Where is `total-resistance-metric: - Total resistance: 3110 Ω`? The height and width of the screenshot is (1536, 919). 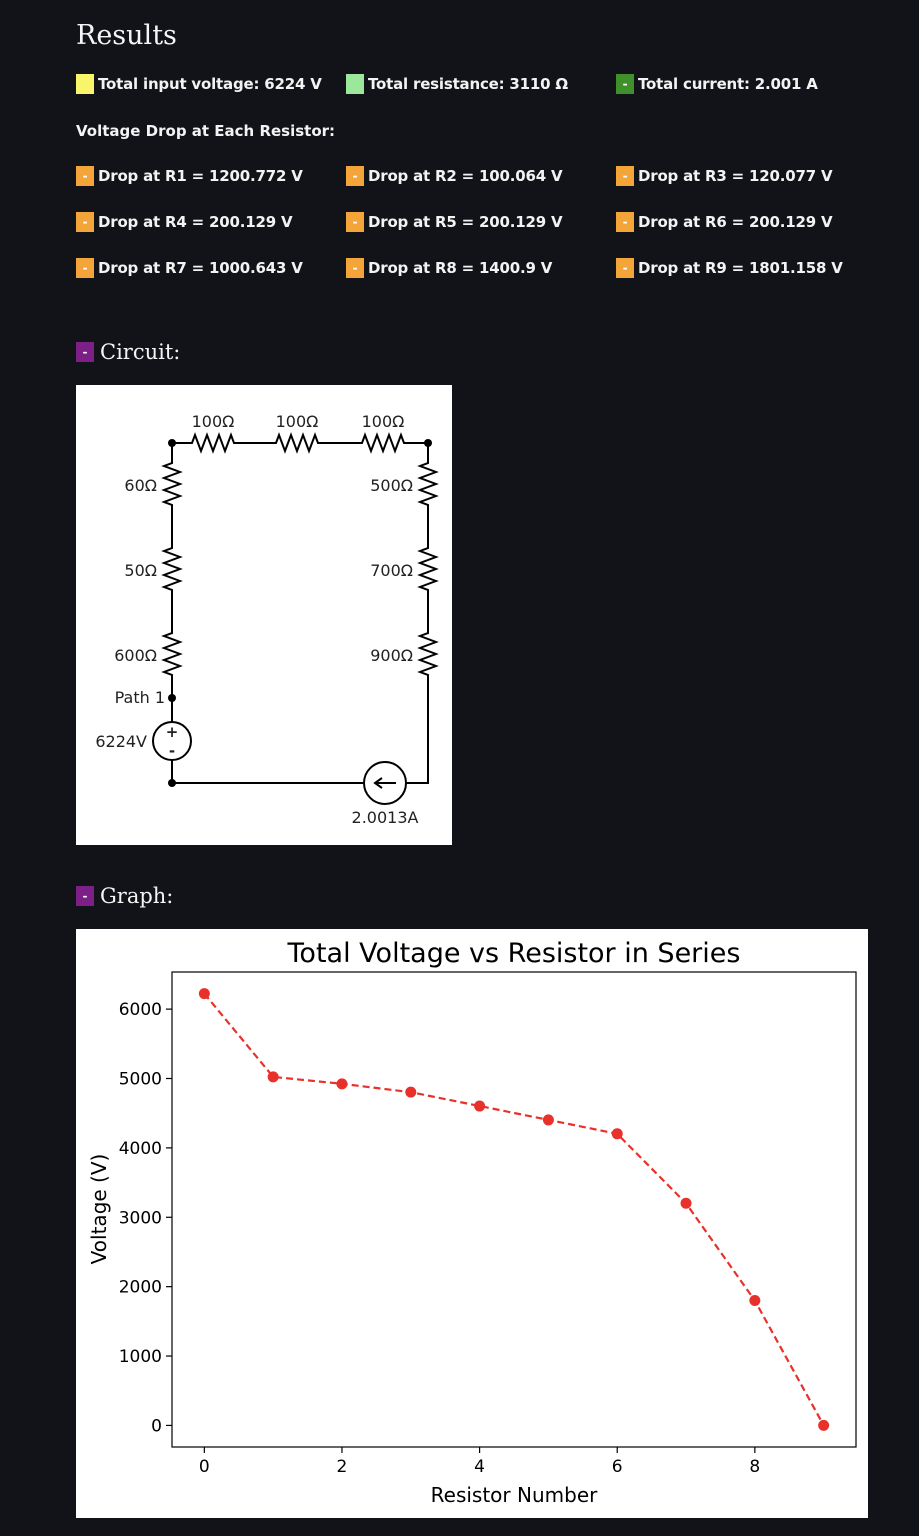
total-resistance-metric: - Total resistance: 3110 Ω is located at coordinates (457, 84).